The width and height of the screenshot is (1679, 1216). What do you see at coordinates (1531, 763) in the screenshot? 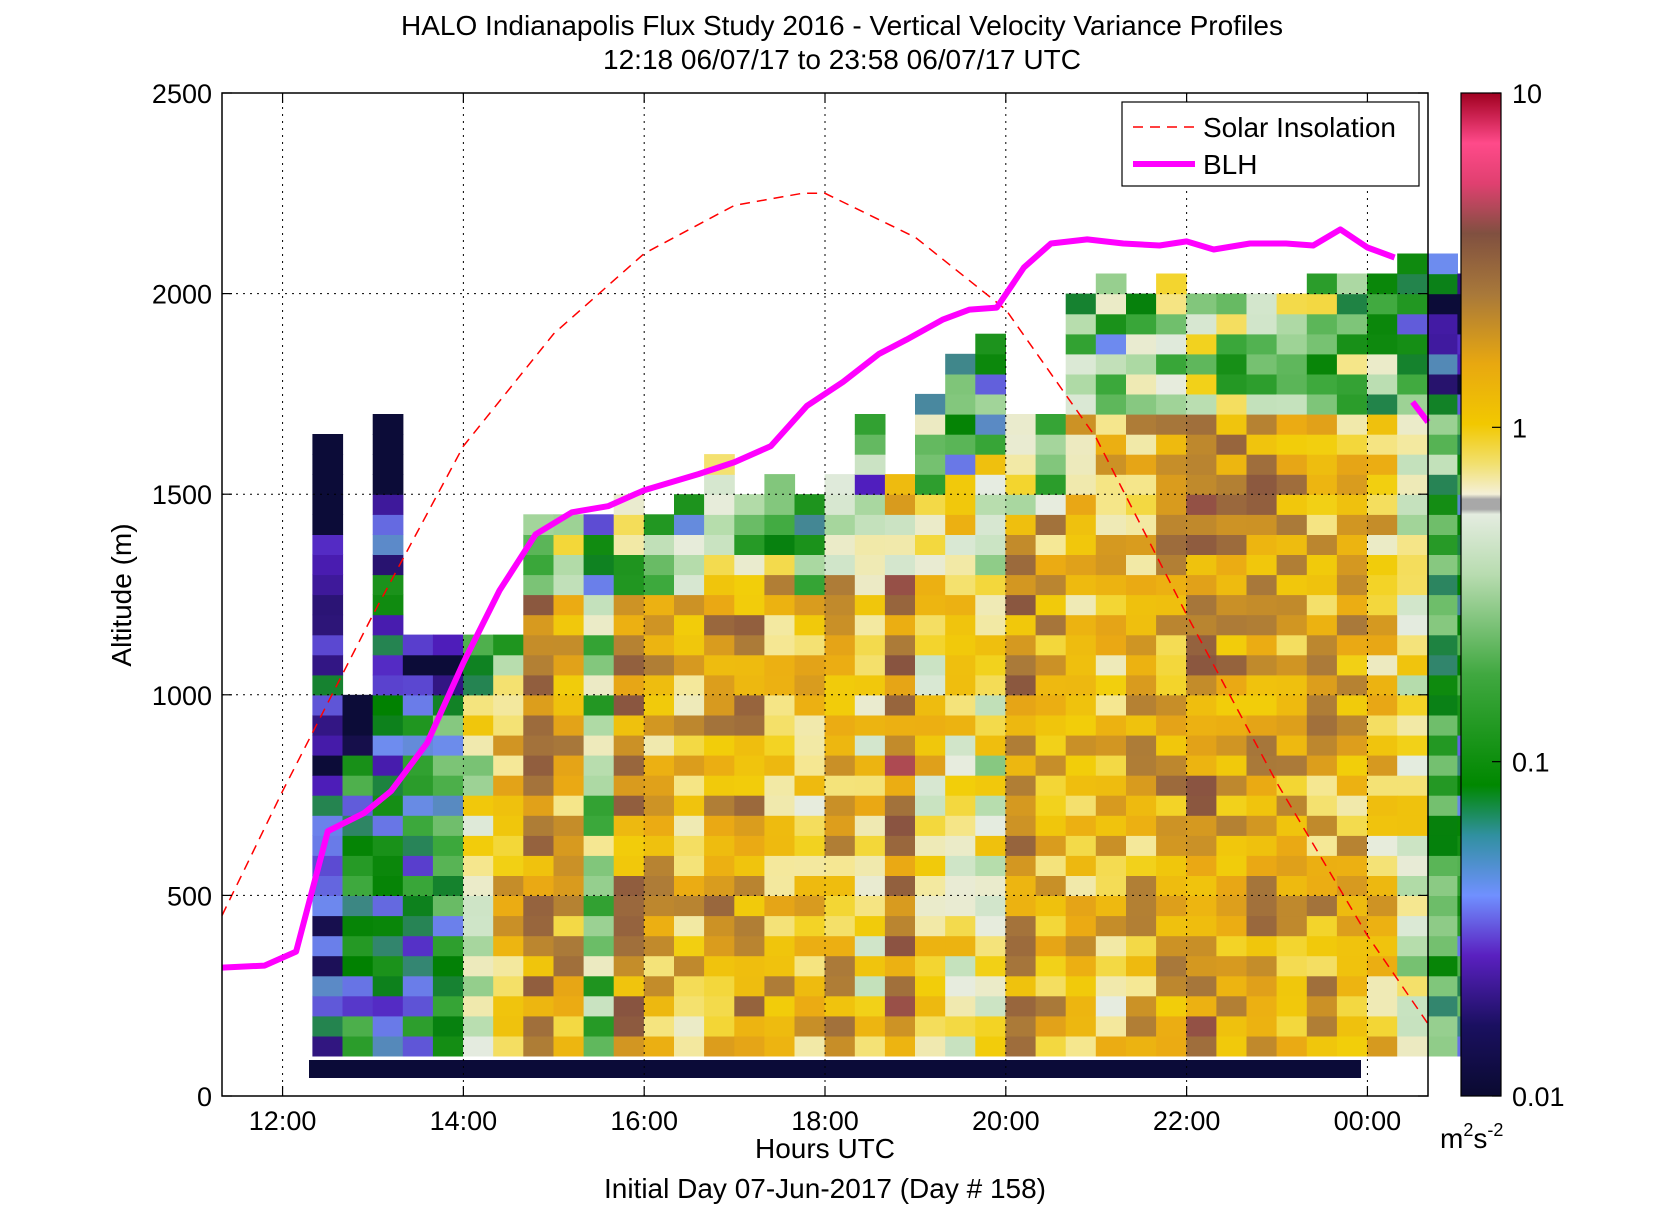
I see `colorbar-tick-label: 0.1` at bounding box center [1531, 763].